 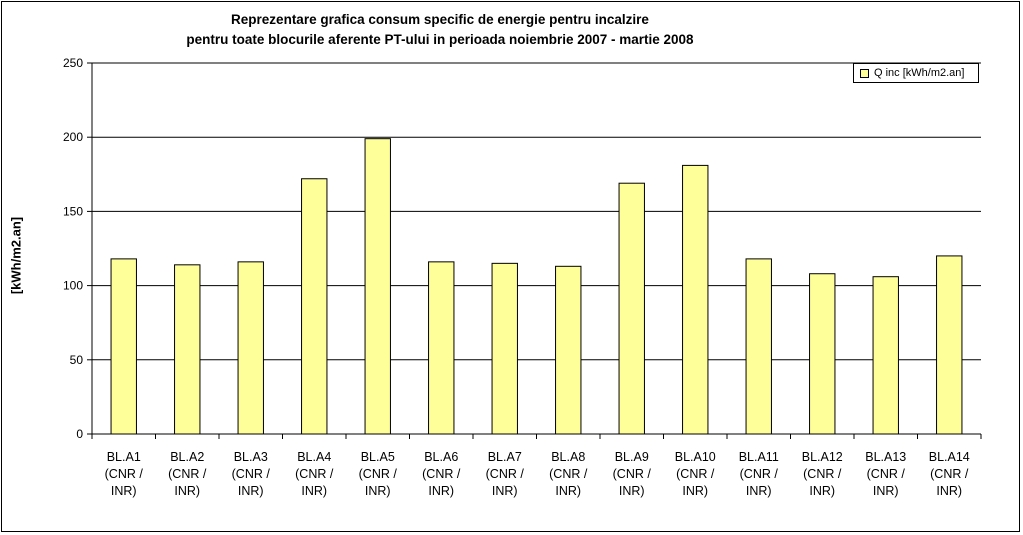 I want to click on legend: Q inc [kWh/m2.an], so click(x=916, y=73).